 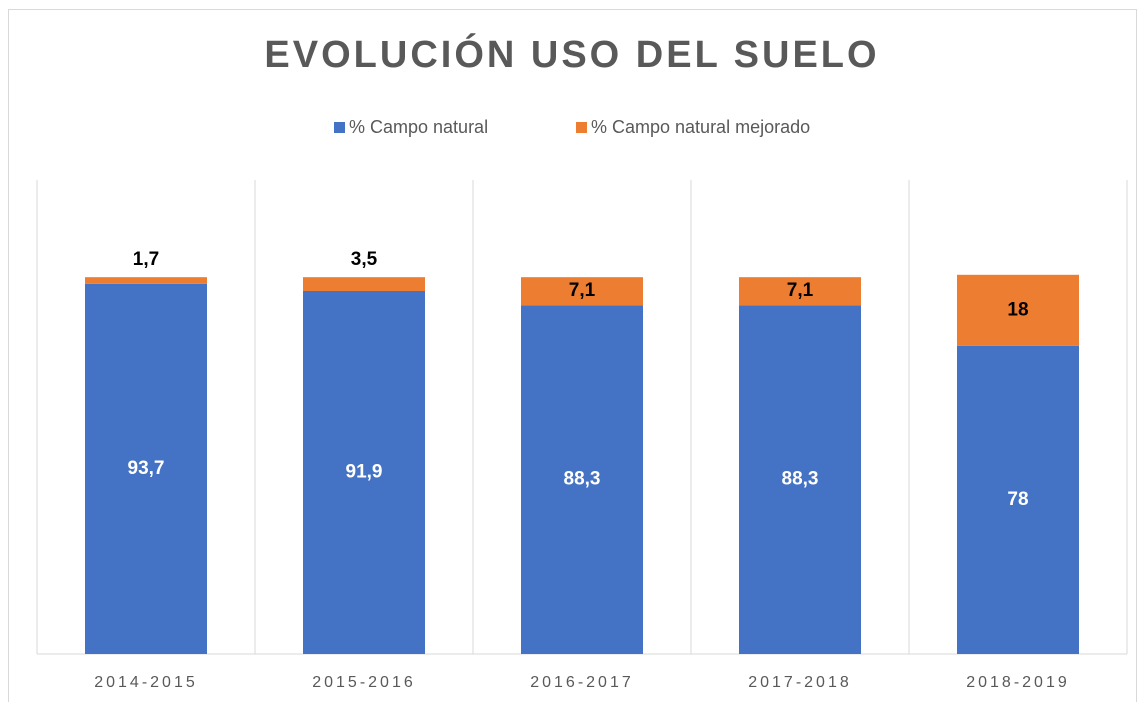 I want to click on x-tick-label: 2014-2015, so click(x=146, y=682).